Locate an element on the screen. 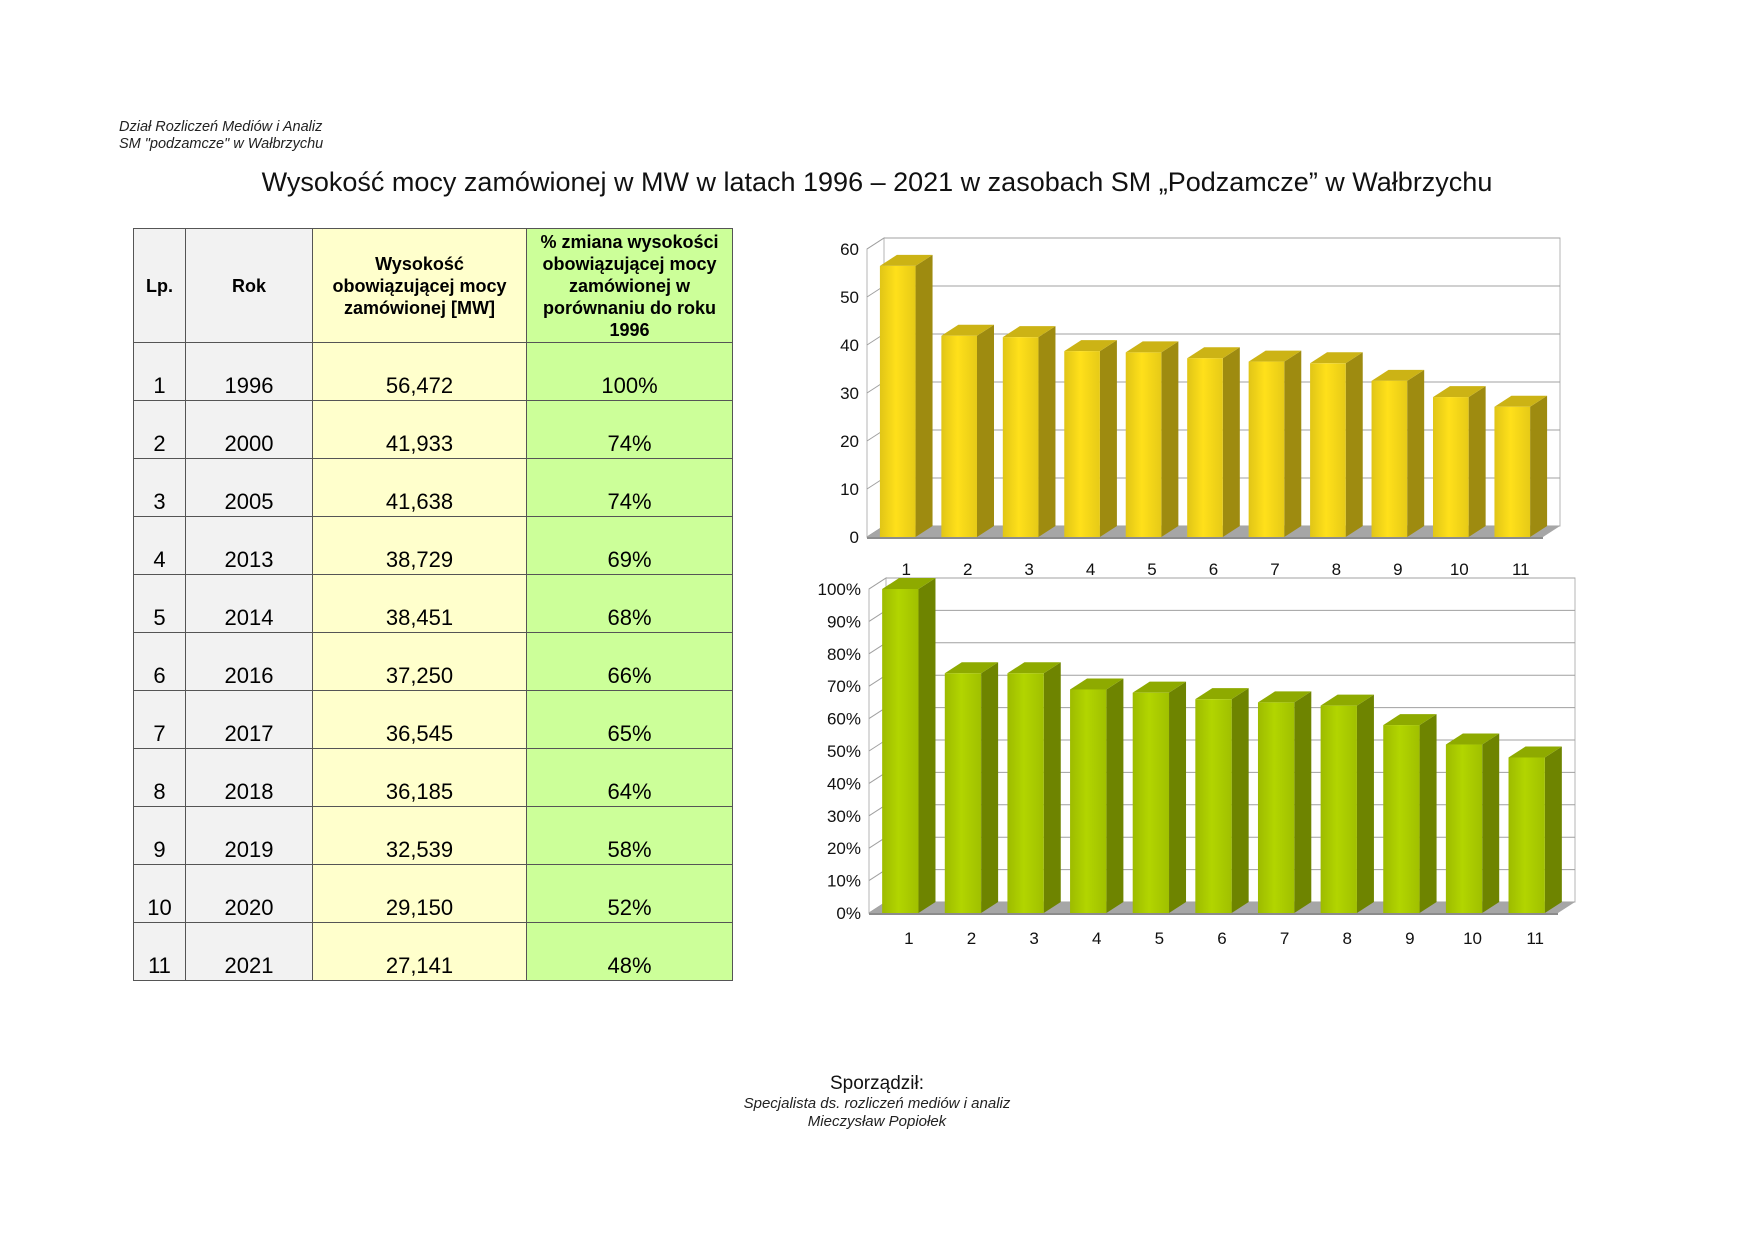 This screenshot has height=1241, width=1754. y-tick-label: 50% is located at coordinates (844, 751).